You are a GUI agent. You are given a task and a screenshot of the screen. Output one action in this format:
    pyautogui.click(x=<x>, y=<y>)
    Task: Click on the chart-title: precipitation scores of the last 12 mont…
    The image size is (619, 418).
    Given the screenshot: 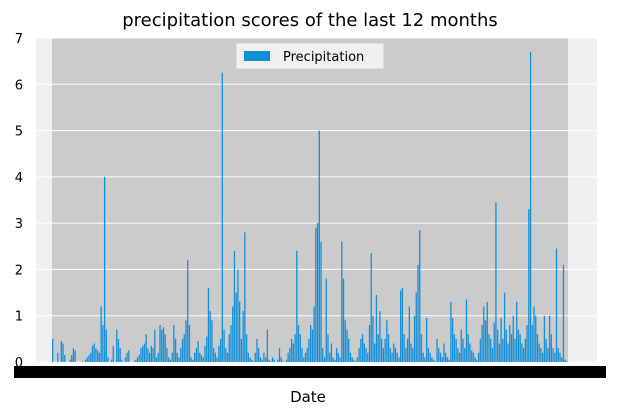 What is the action you would take?
    pyautogui.click(x=310, y=20)
    